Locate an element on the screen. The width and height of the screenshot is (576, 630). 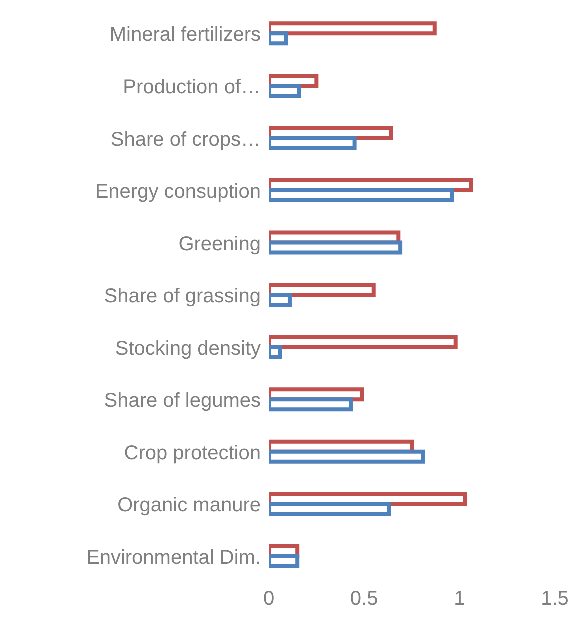
x-tick-label: 1.5 is located at coordinates (555, 599).